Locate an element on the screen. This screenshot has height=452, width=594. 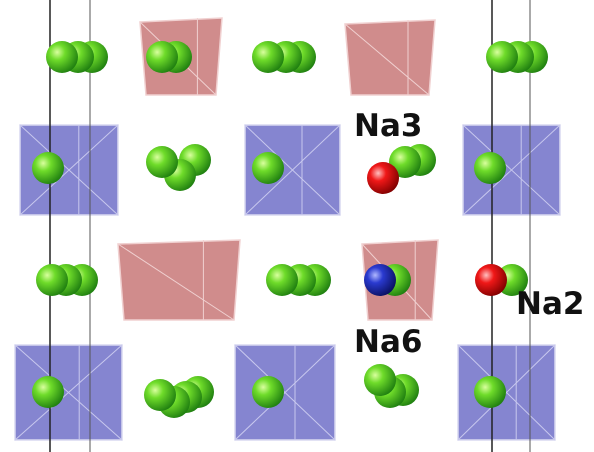
site-label: Na2 is located at coordinates (550, 304).